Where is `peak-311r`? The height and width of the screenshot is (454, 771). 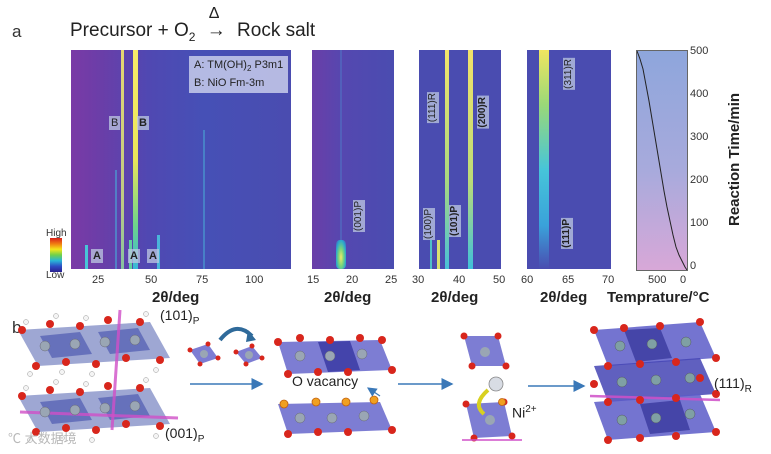
peak-311r is located at coordinates (544, 159).